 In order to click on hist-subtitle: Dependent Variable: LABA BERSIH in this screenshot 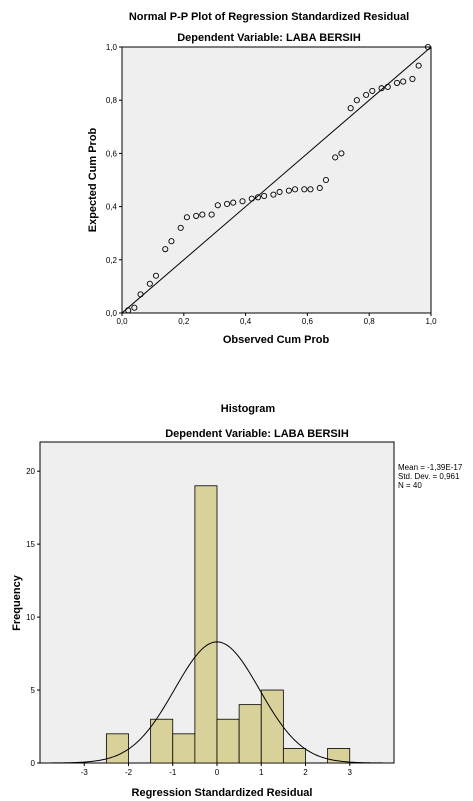, I will do `click(257, 434)`.